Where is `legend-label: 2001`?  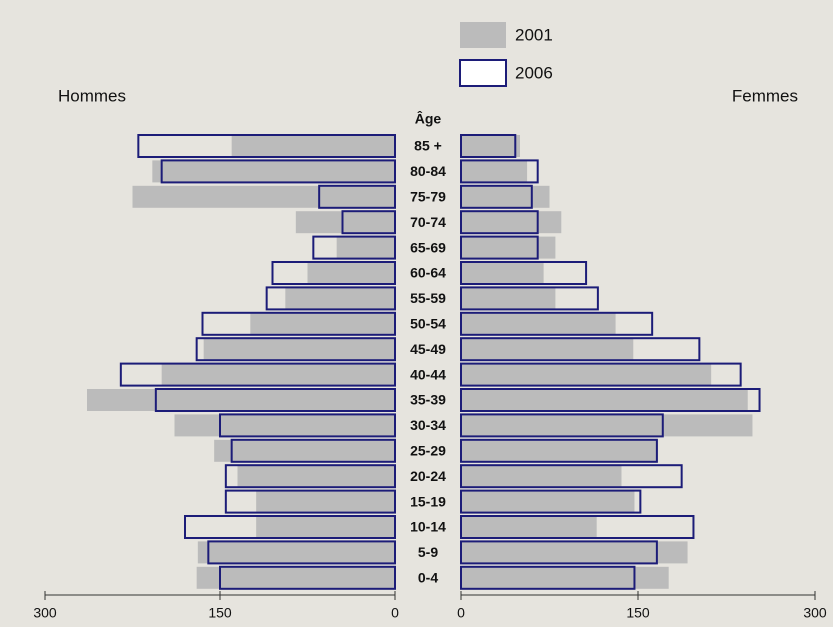 legend-label: 2001 is located at coordinates (534, 34).